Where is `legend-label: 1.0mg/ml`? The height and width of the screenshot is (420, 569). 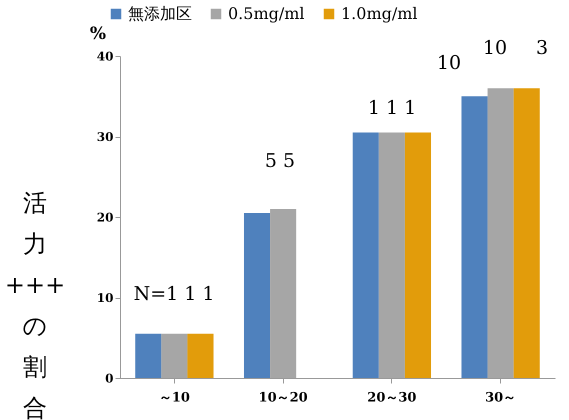 legend-label: 1.0mg/ml is located at coordinates (379, 13).